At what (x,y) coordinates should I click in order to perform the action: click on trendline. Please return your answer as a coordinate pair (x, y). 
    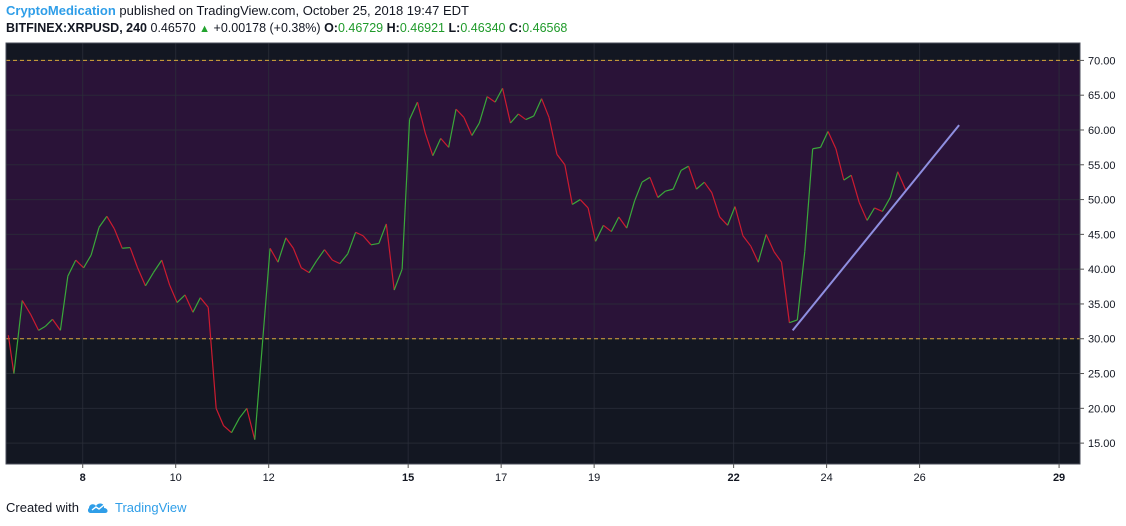
    Looking at the image, I should click on (875, 228).